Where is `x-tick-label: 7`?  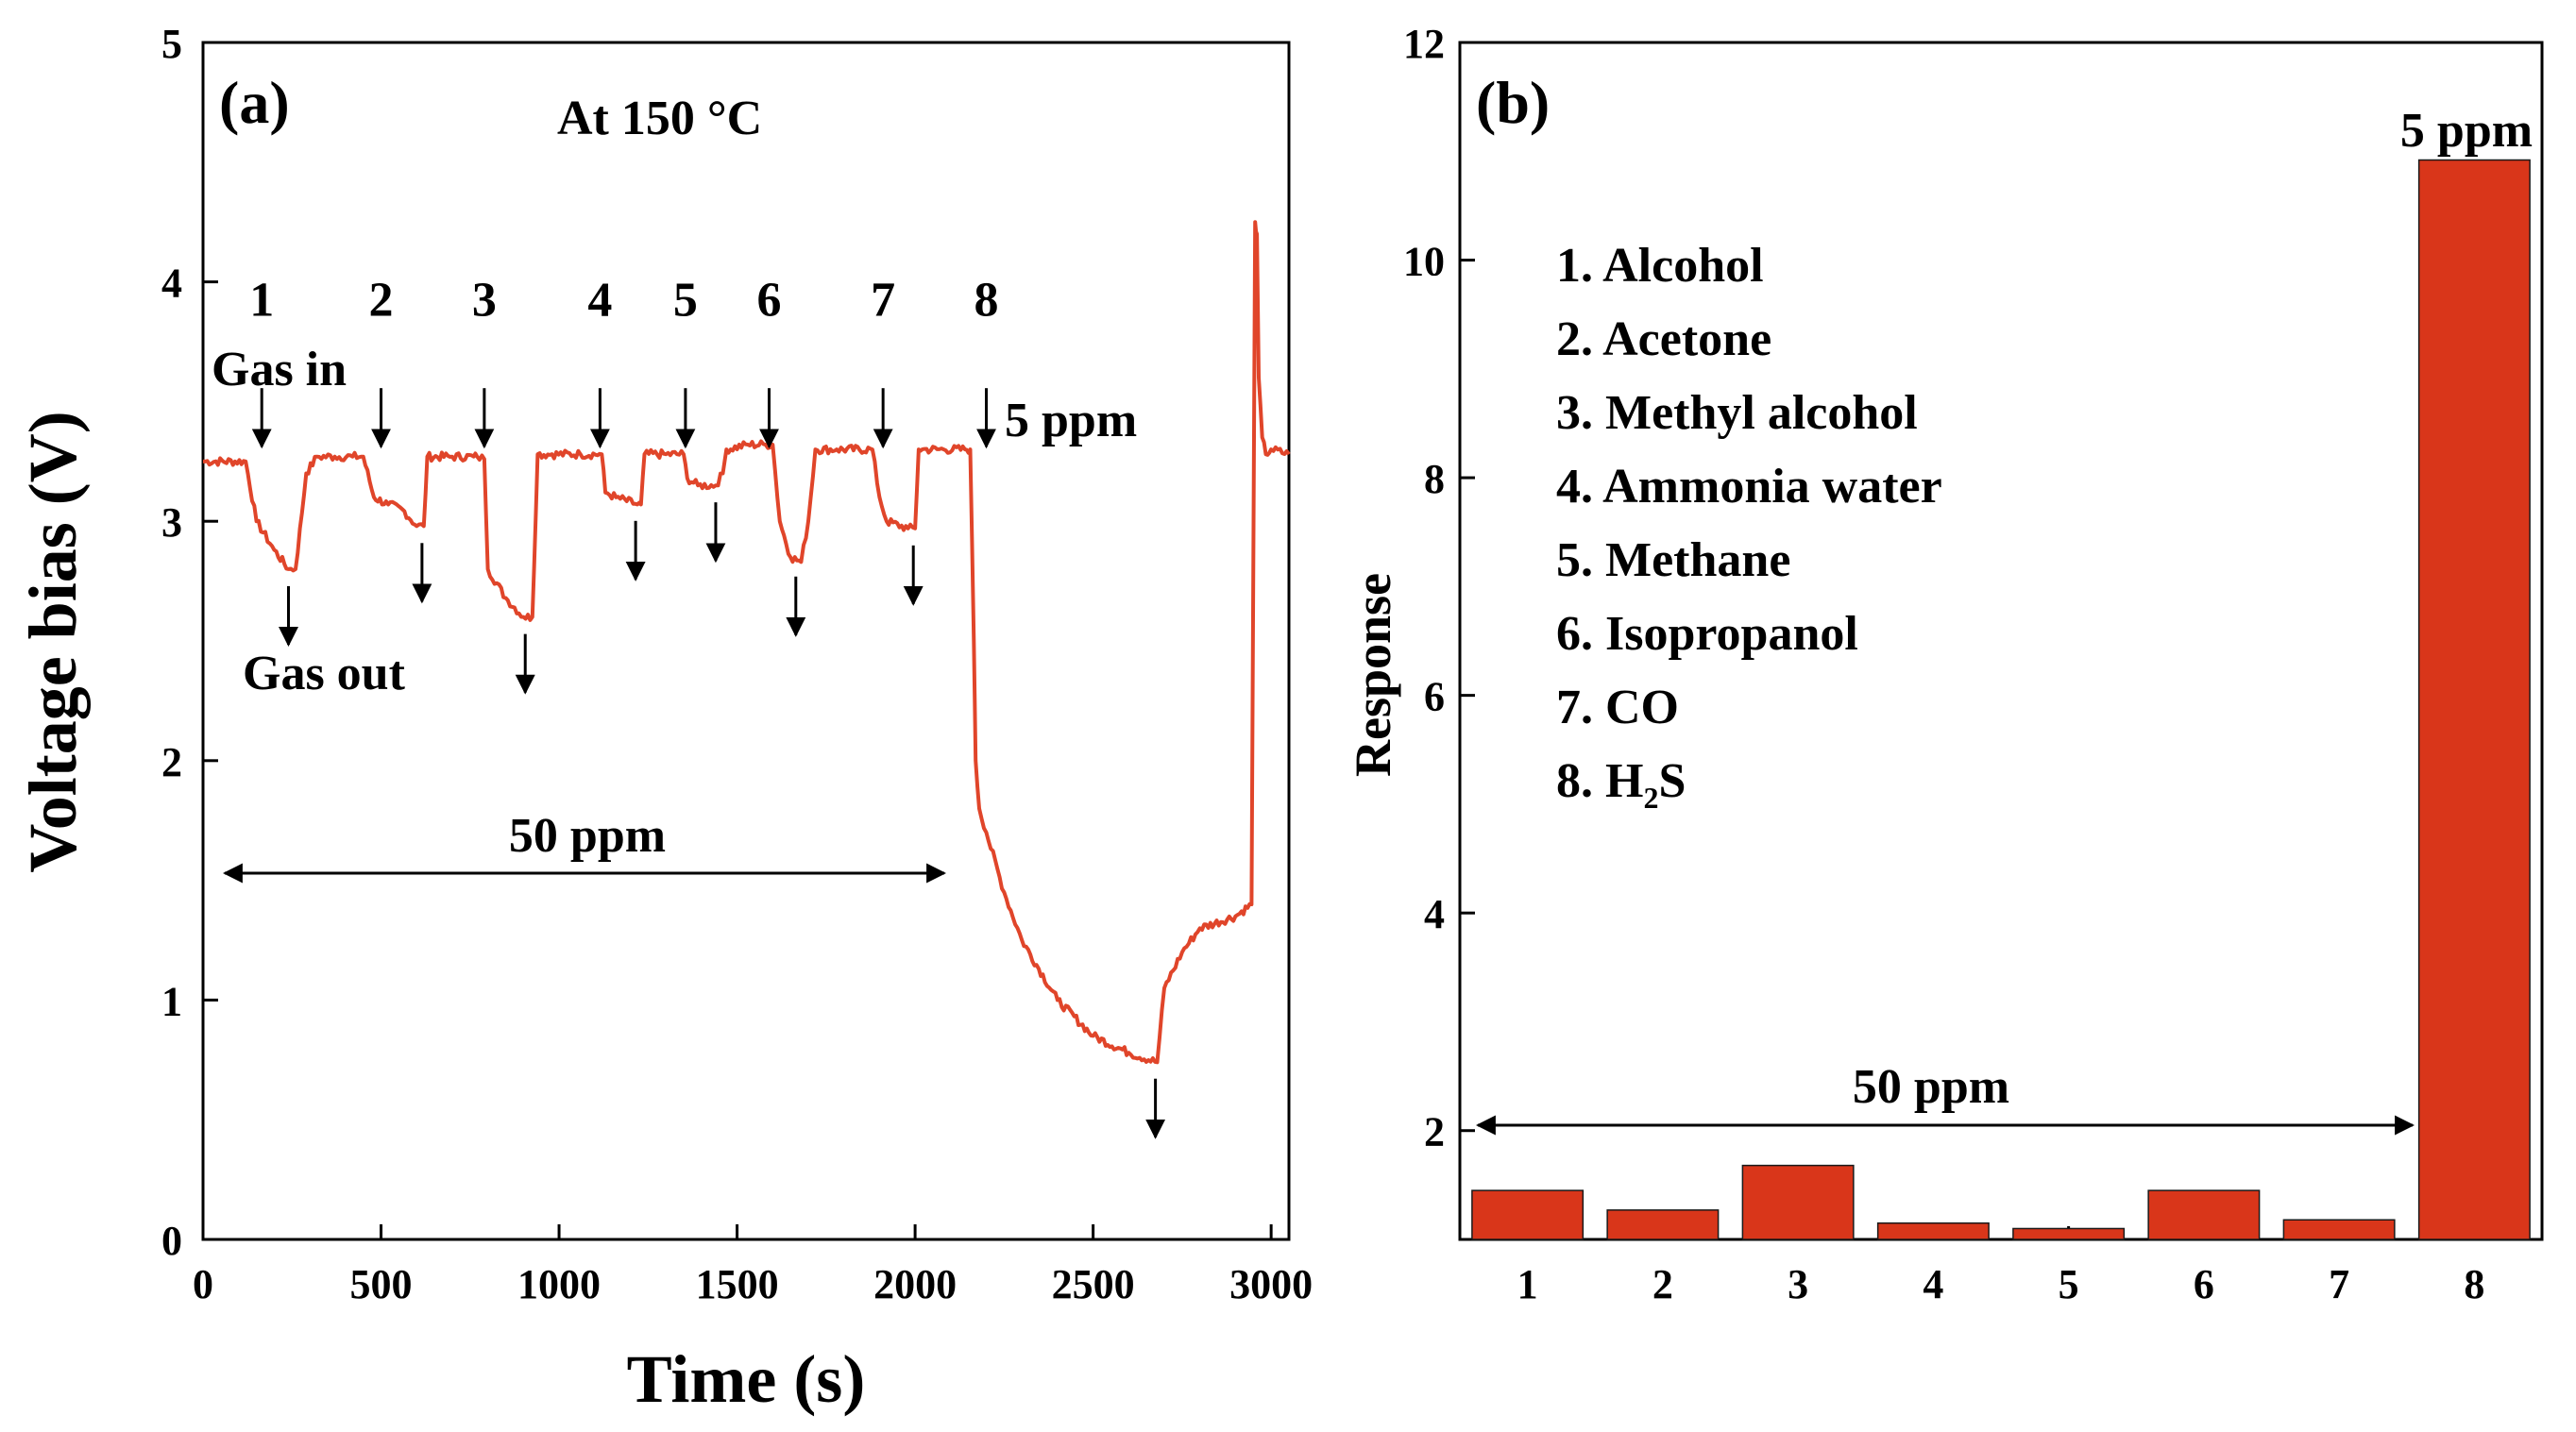
x-tick-label: 7 is located at coordinates (2339, 1284).